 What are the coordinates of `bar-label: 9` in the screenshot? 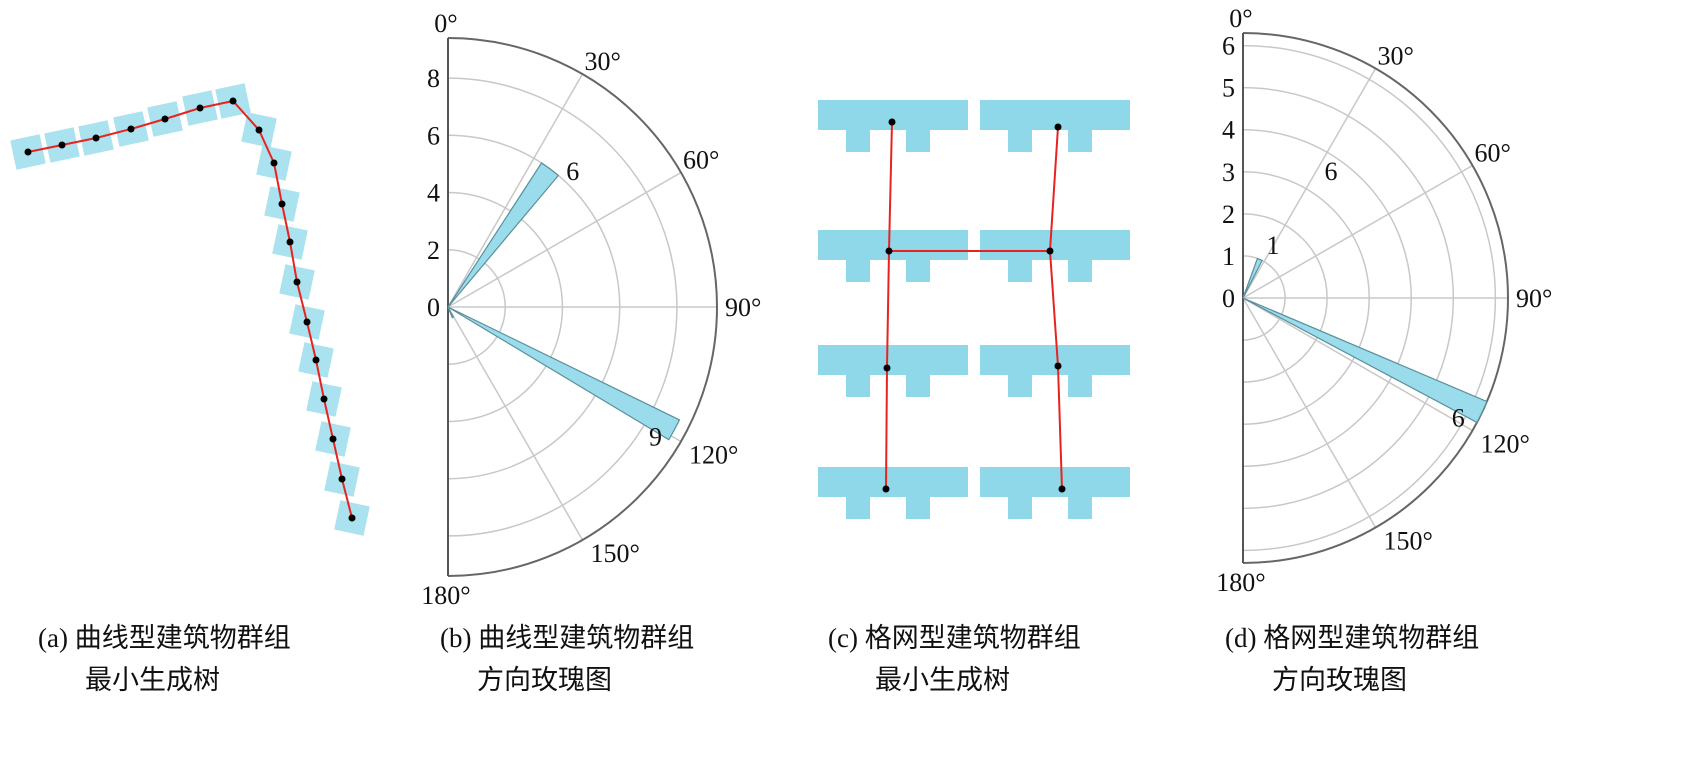 It's located at (655, 437).